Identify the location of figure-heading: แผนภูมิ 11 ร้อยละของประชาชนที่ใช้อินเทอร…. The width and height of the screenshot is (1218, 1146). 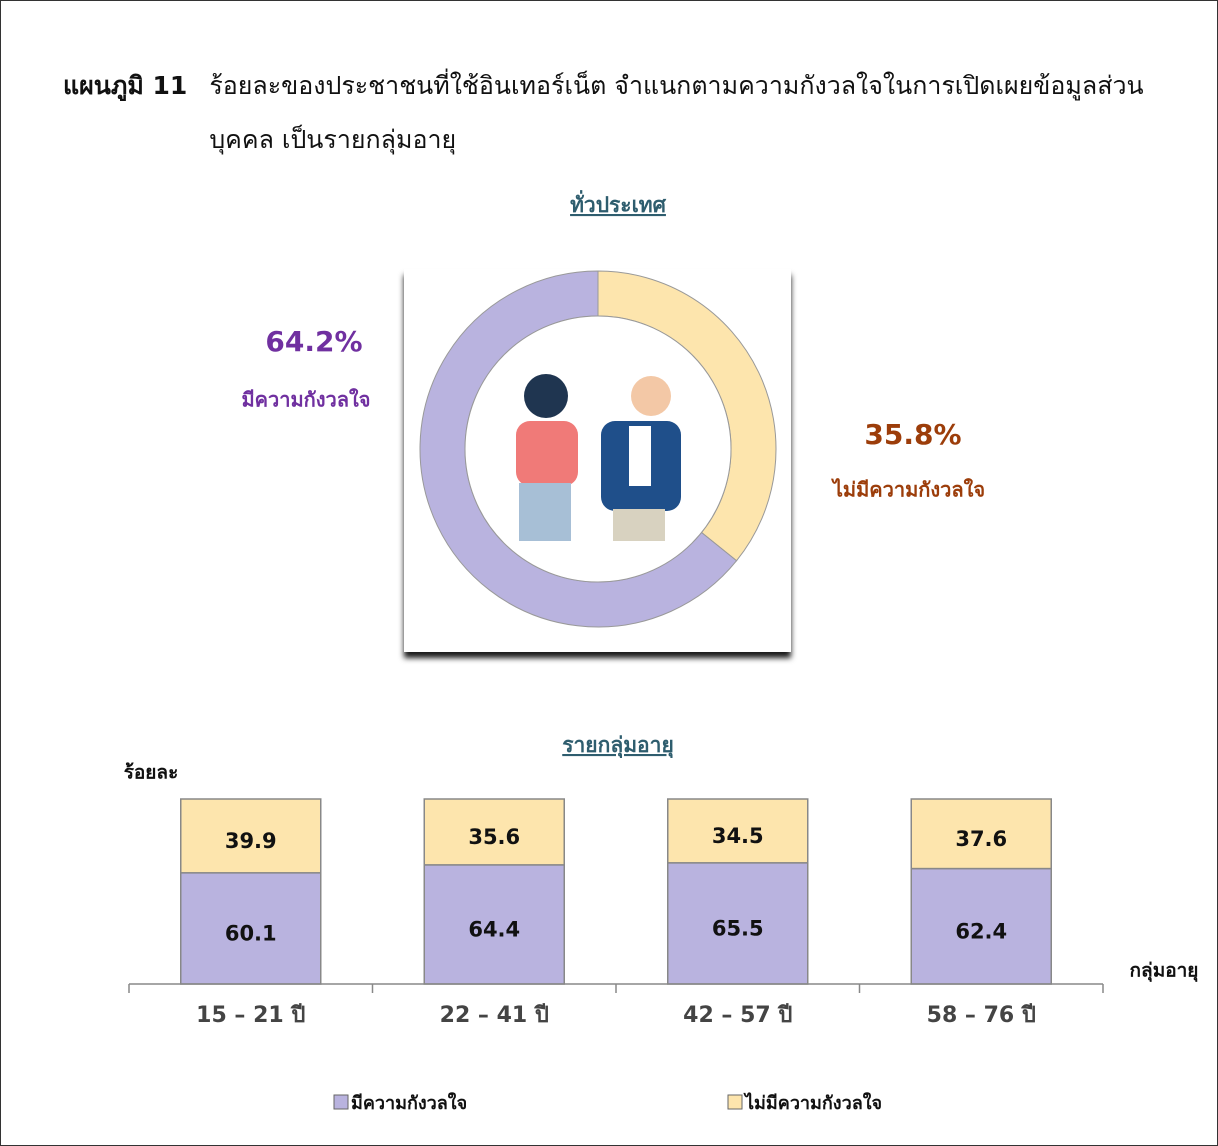
(613, 113).